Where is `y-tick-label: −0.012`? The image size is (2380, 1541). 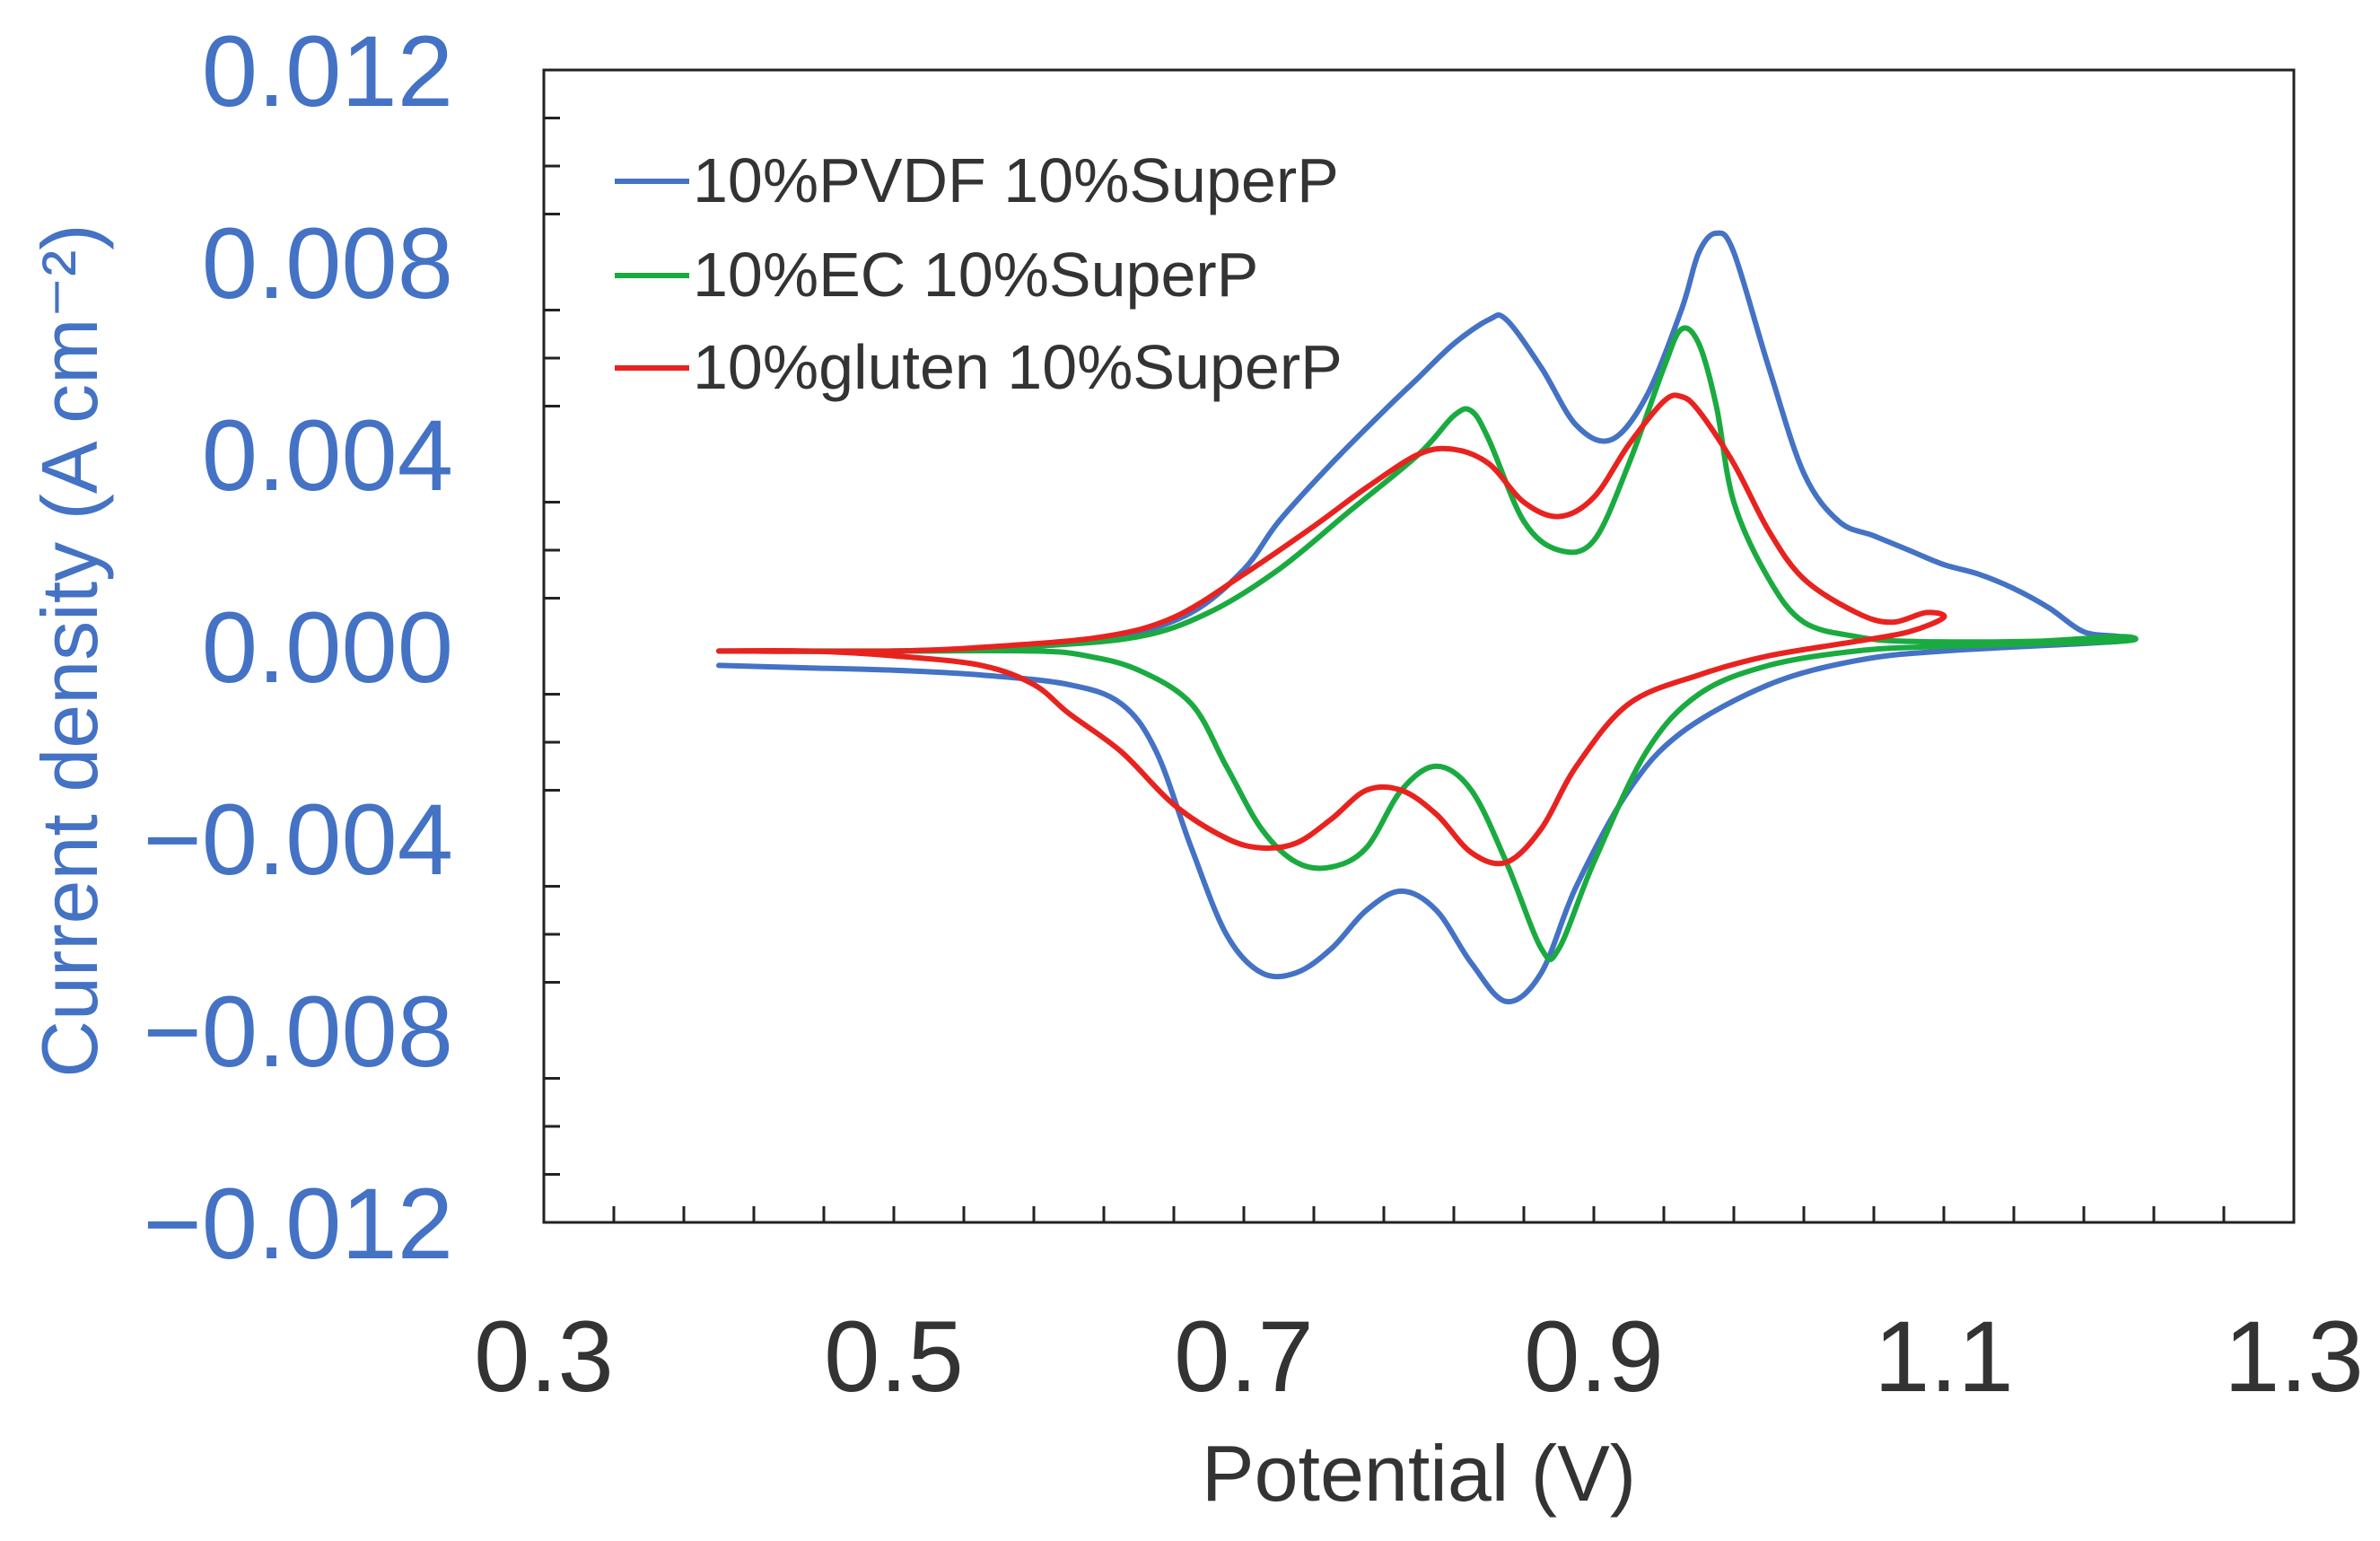 y-tick-label: −0.012 is located at coordinates (298, 1224).